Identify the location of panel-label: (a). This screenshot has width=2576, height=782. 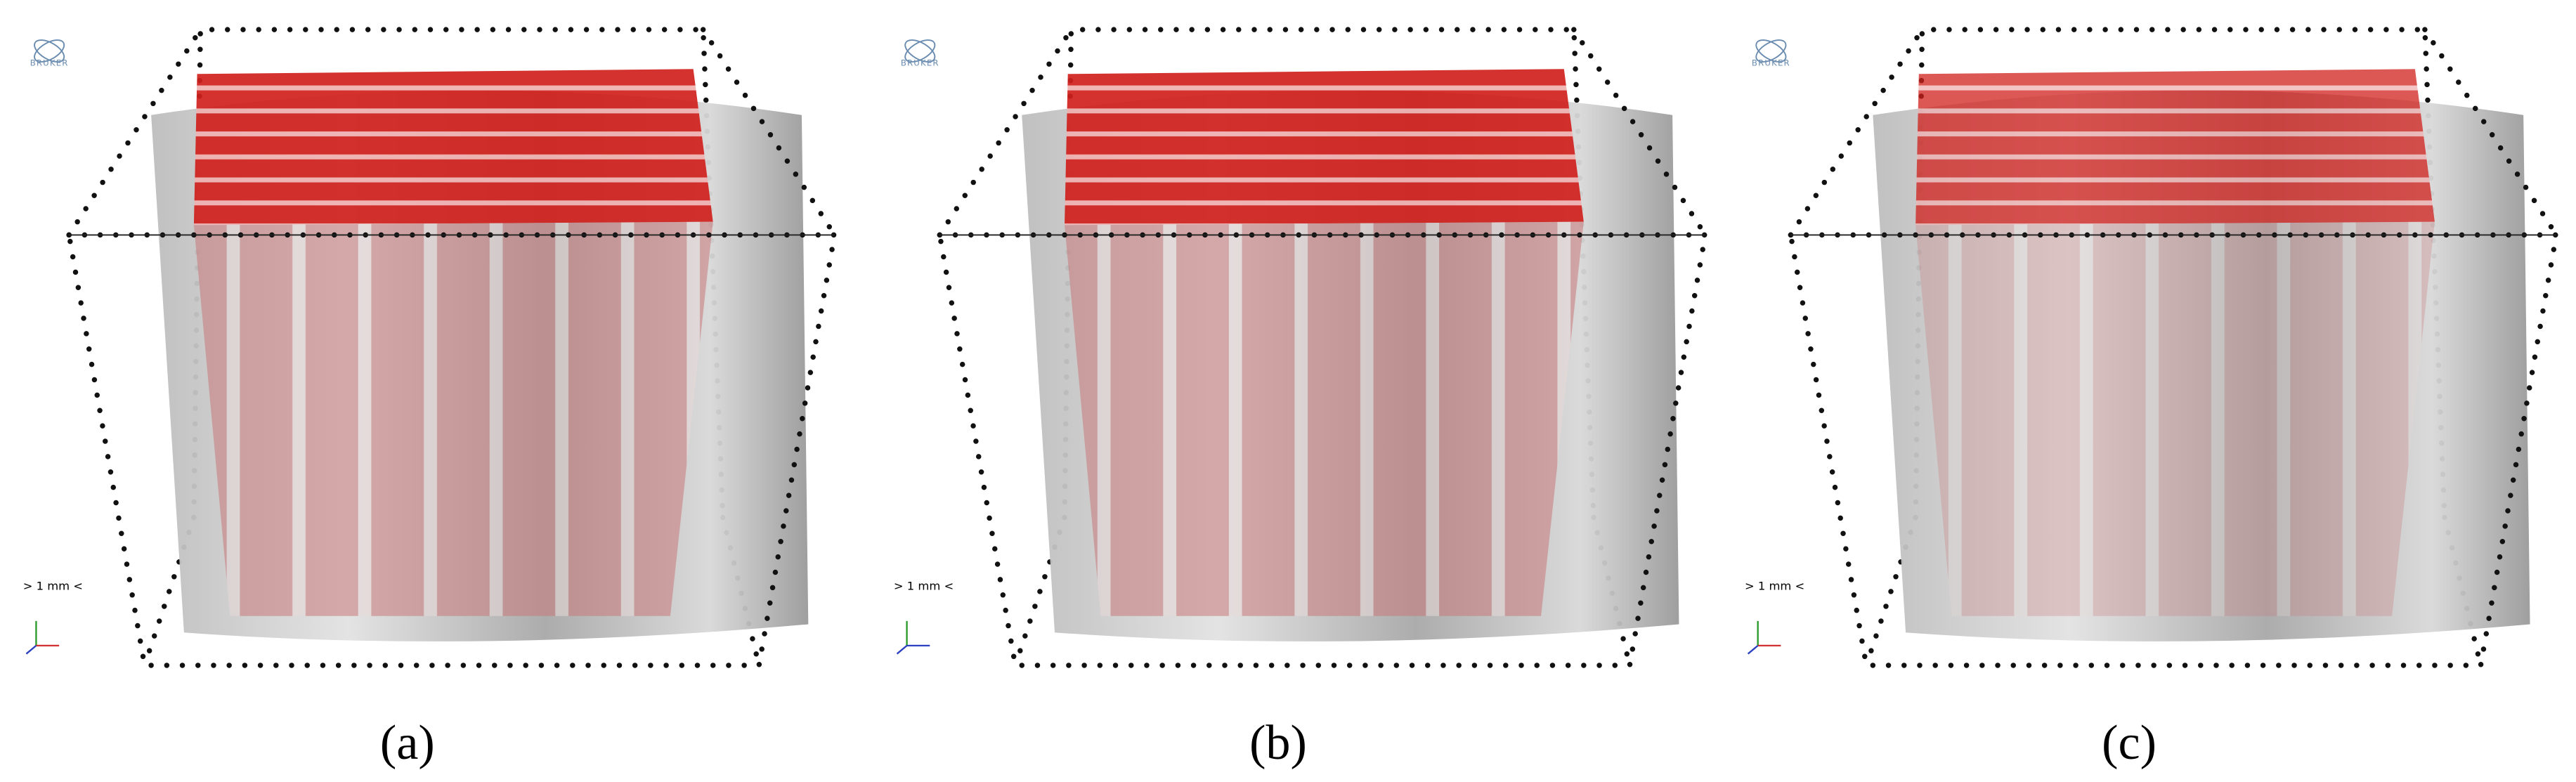
(407, 742).